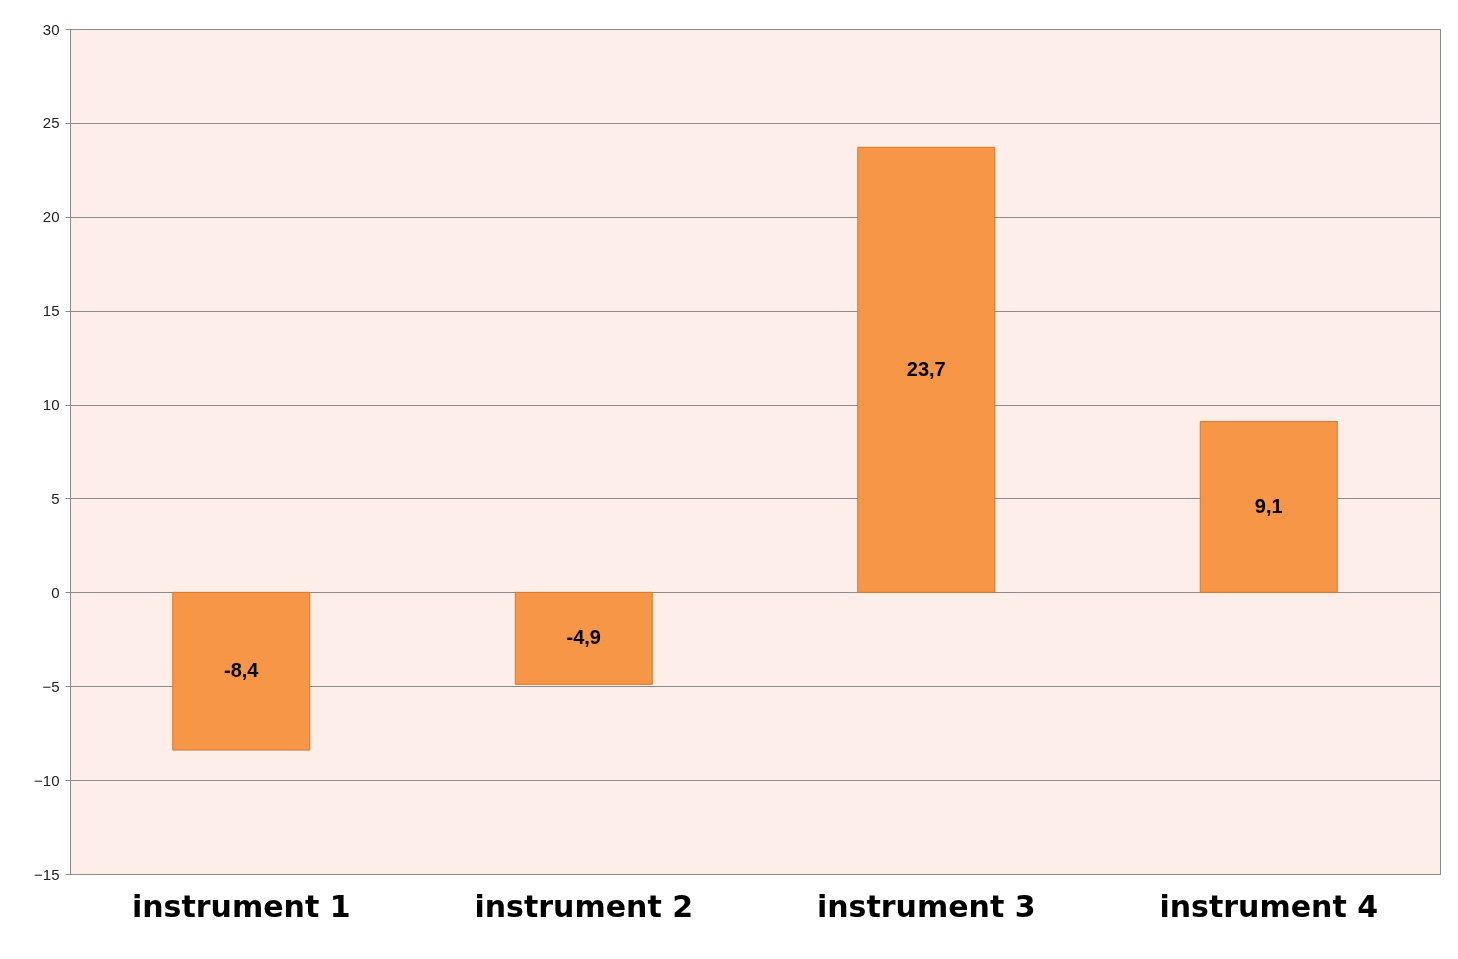 This screenshot has width=1458, height=959. I want to click on y-tick-label: 10, so click(51, 405).